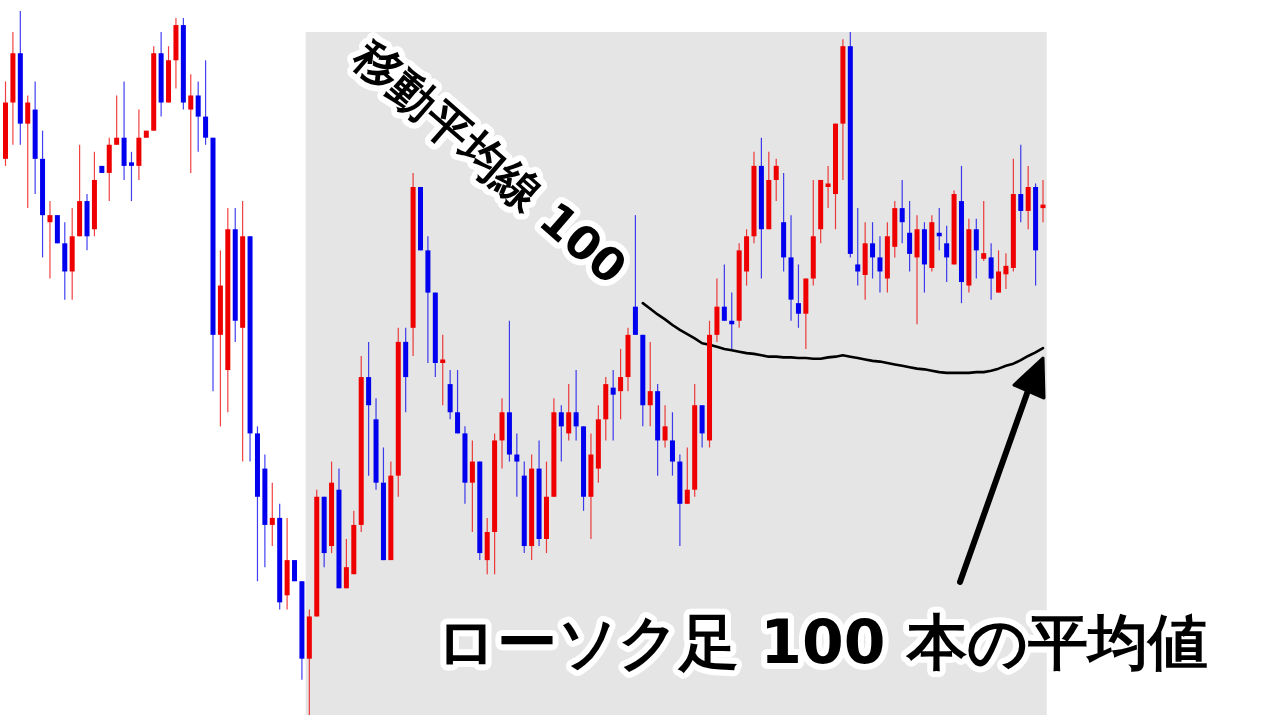 Image resolution: width=1280 pixels, height=720 pixels. What do you see at coordinates (490, 162) in the screenshot?
I see `annotation: 移動平均線 100` at bounding box center [490, 162].